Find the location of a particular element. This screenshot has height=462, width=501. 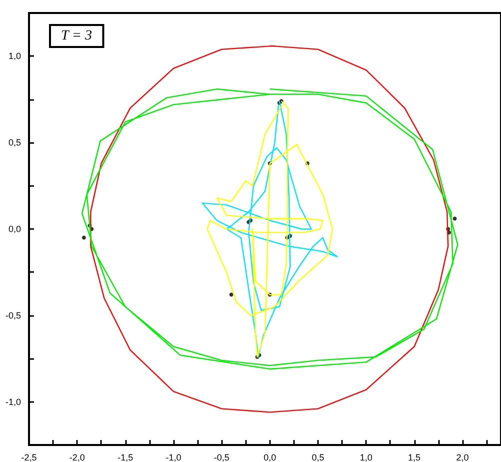

x-tick-label: -1,5 is located at coordinates (126, 457).